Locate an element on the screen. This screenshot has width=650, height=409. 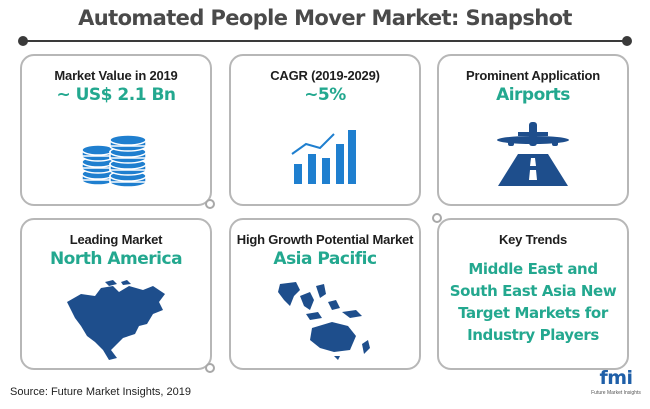
application-label: Prominent Application is located at coordinates (533, 75).